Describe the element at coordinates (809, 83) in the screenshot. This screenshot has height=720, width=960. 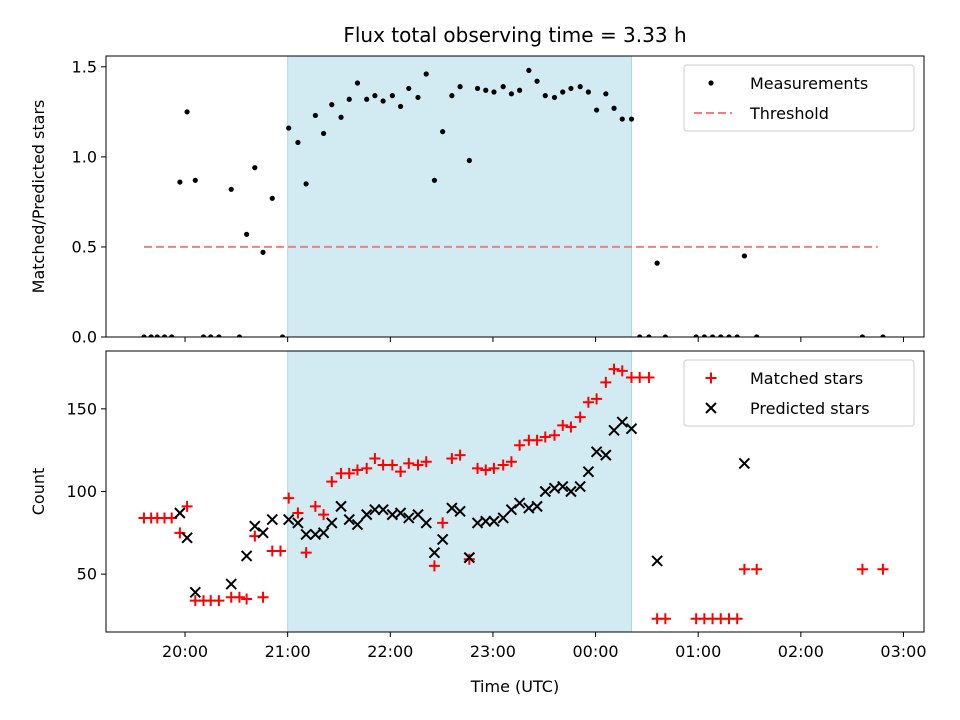
I see `legend-label: Measurements` at that location.